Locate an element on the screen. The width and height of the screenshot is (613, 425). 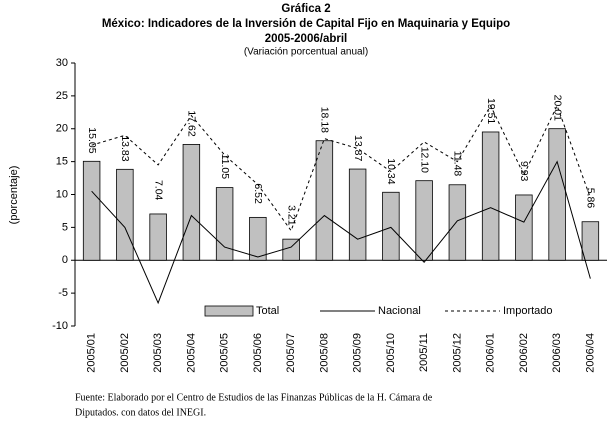
y-tick-label: 20 is located at coordinates (62, 129).